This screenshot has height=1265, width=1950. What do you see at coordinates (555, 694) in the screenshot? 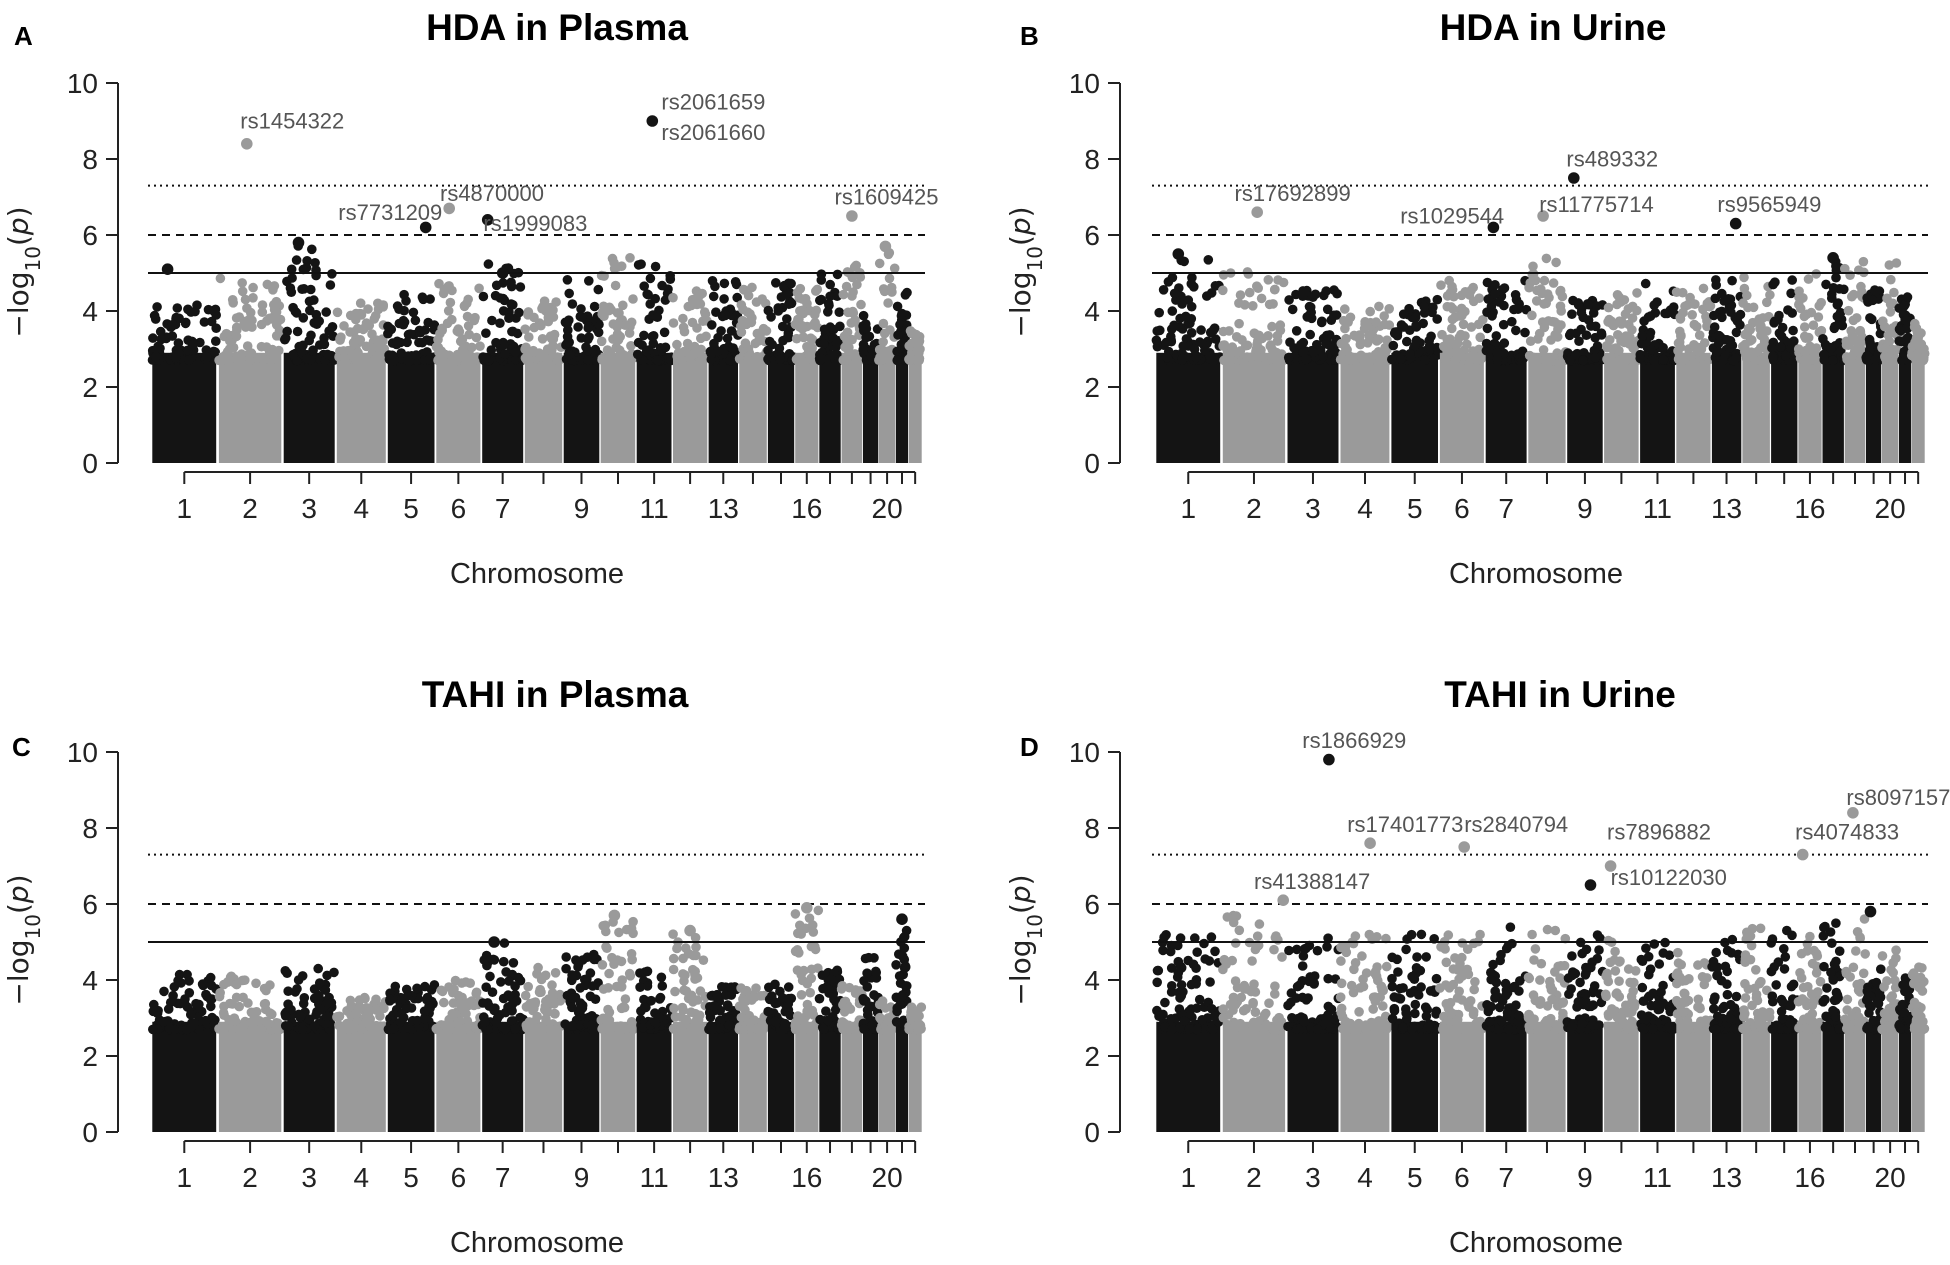
I see `panel-title: TAHI in Plasma` at bounding box center [555, 694].